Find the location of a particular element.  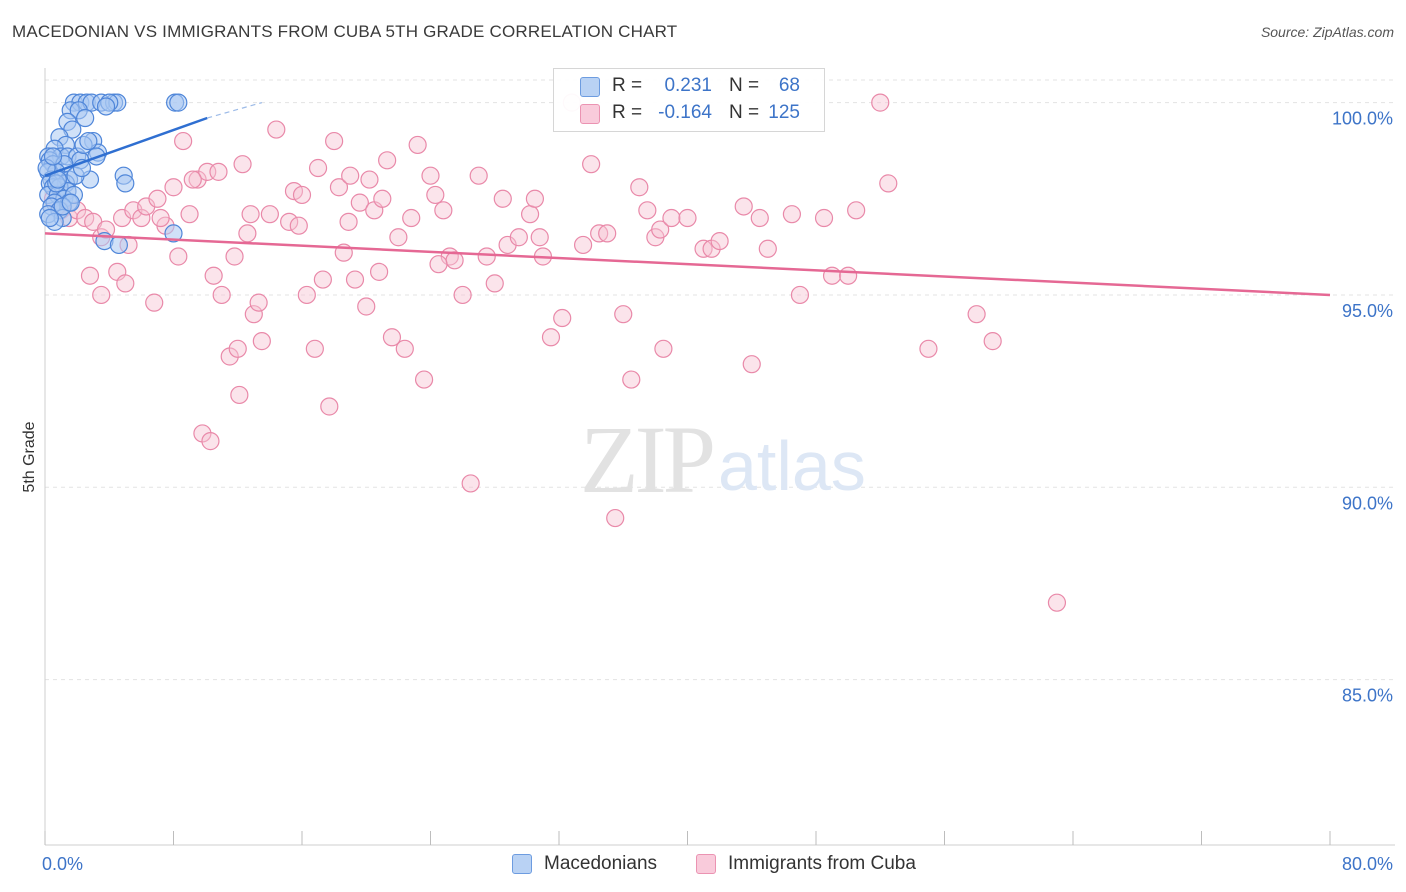

source-credit: Source: ZipAtlas.com is located at coordinates (1327, 32).